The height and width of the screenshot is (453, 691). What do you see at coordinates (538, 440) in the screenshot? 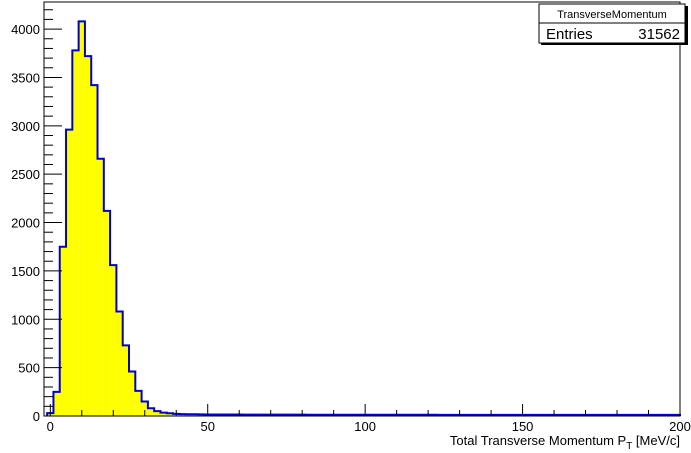
I see `x-axis-title-main: Total Transverse Momentum P` at bounding box center [538, 440].